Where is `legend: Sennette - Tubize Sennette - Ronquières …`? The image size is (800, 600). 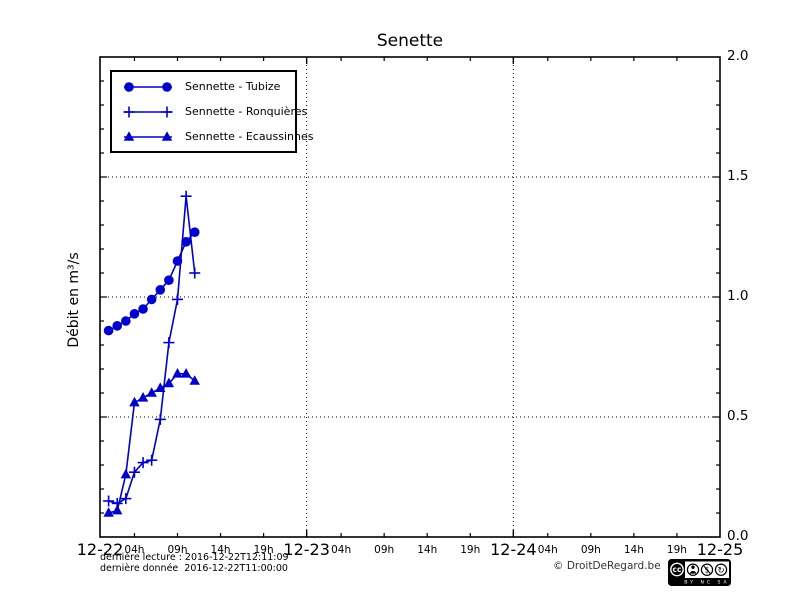
legend: Sennette - Tubize Sennette - Ronquières … is located at coordinates (212, 111).